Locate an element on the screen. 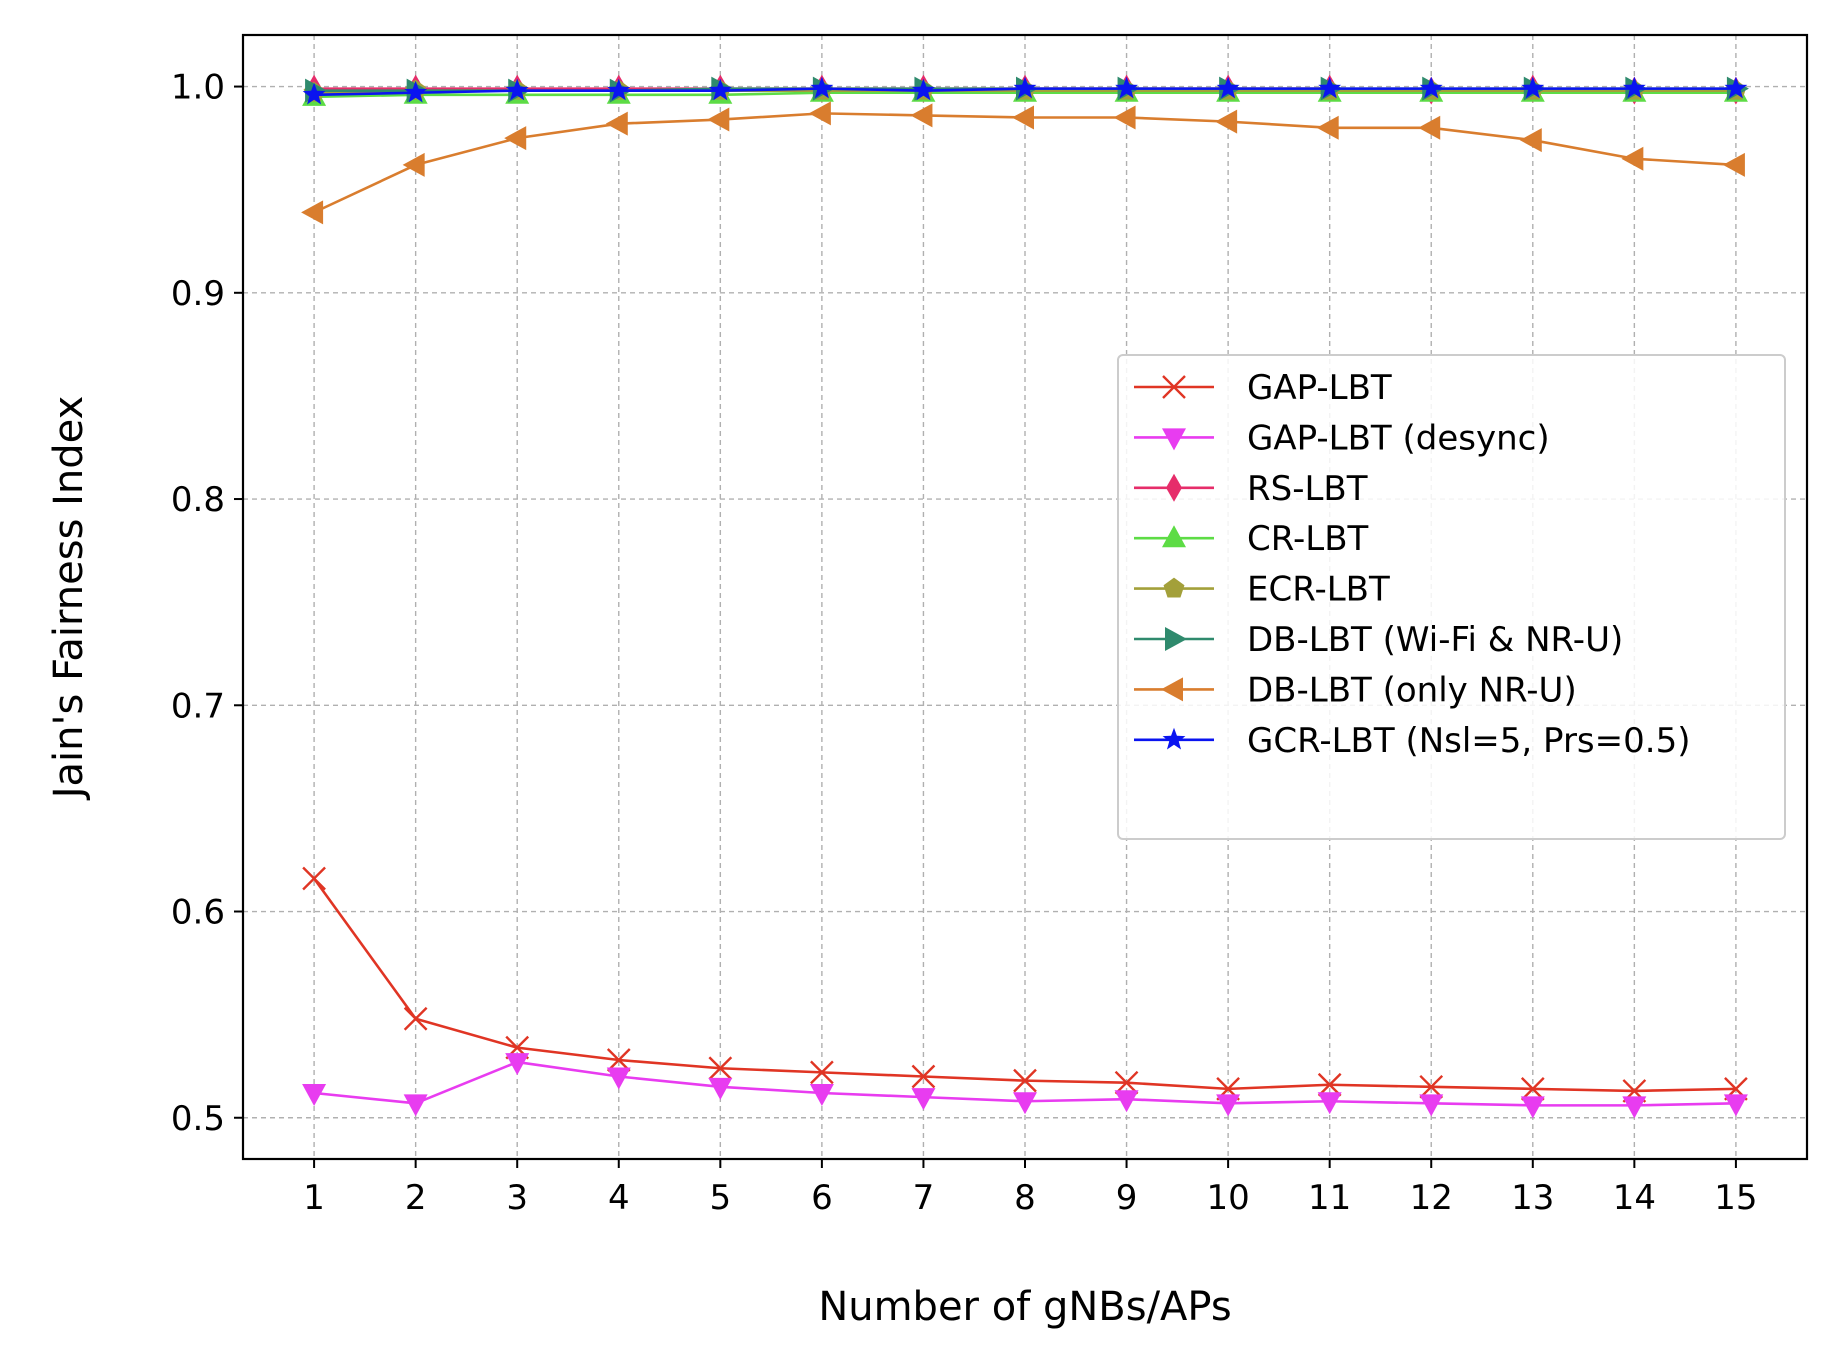  legend-label: GAP-LBT is located at coordinates (1319, 388).